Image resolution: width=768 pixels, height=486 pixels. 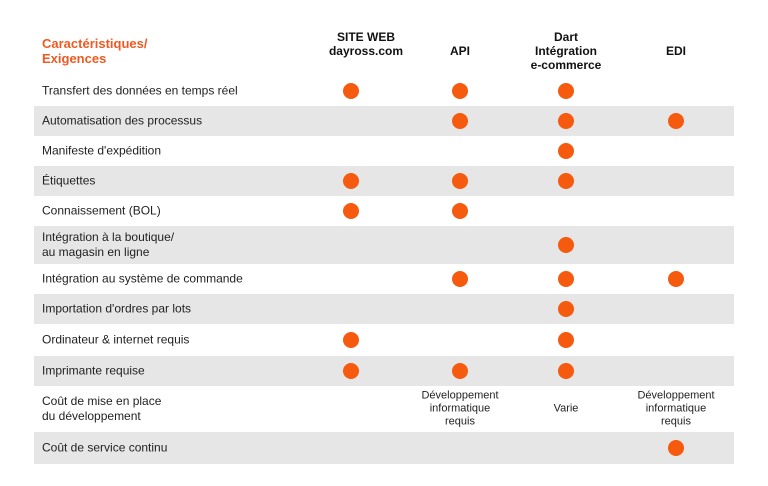 What do you see at coordinates (172, 409) in the screenshot?
I see `row-label: Coût de mise en place du développement` at bounding box center [172, 409].